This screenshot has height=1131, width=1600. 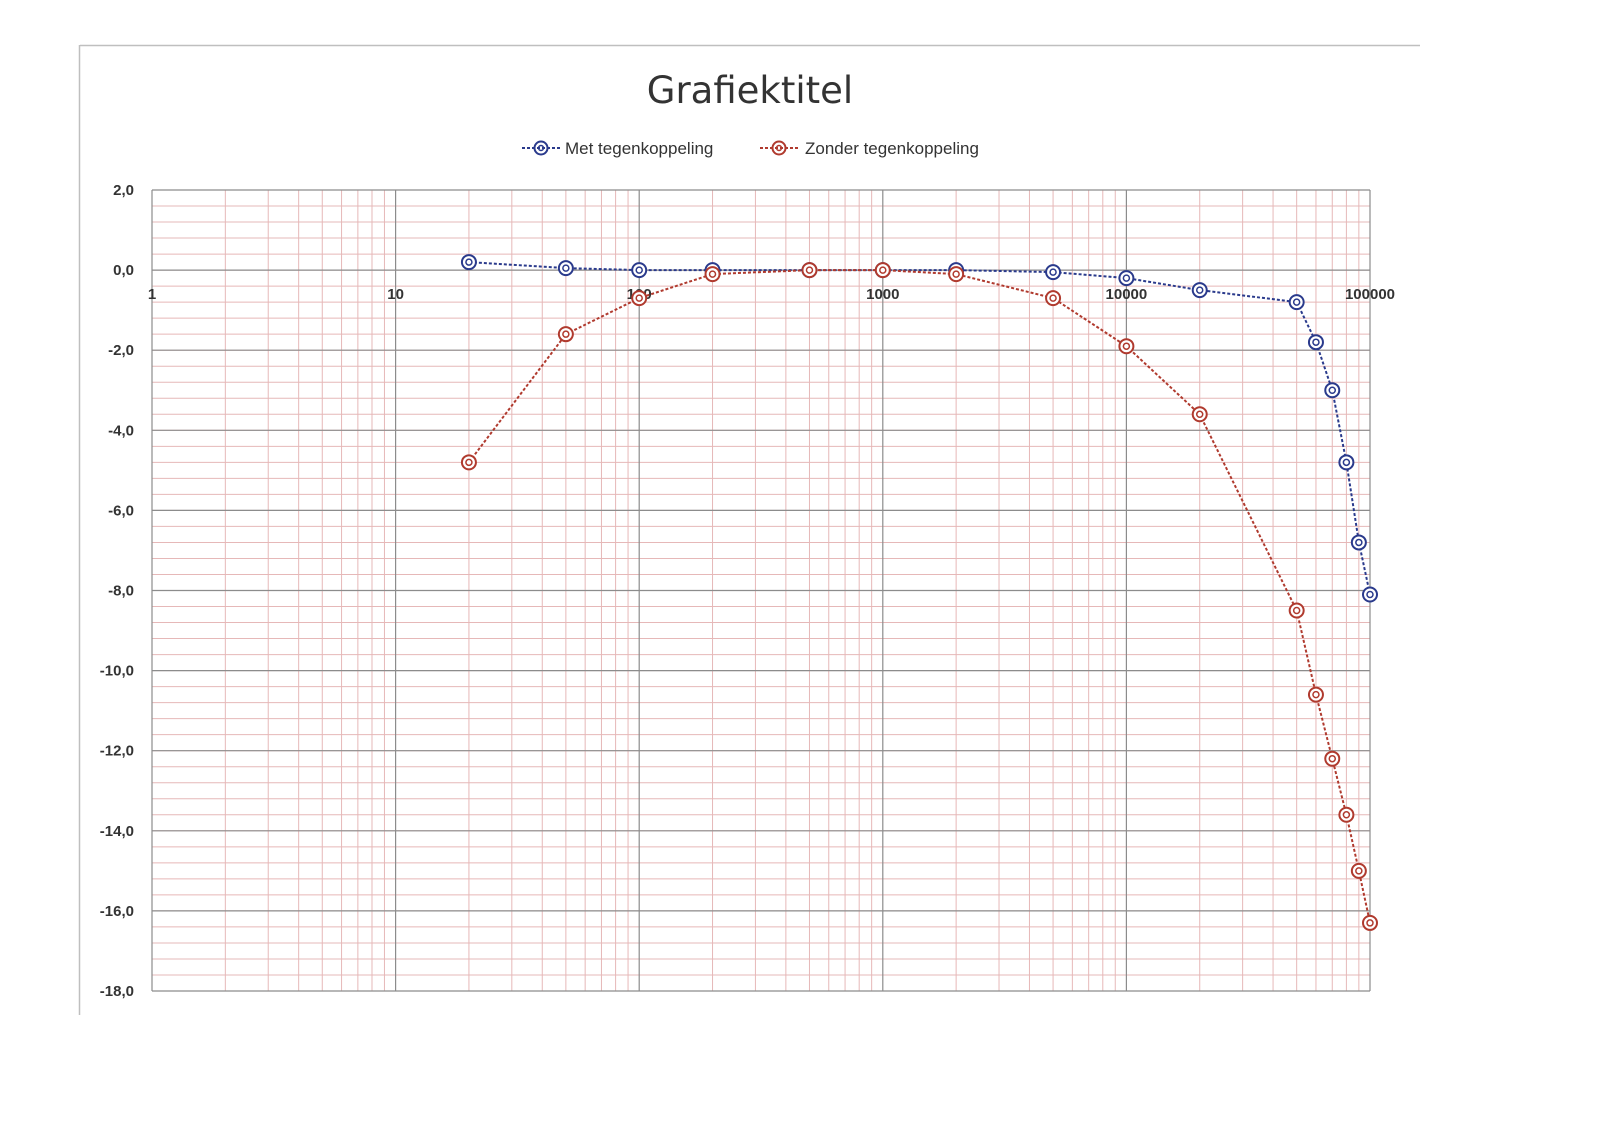 I want to click on legend-marker-zonder-inner, so click(x=779, y=148).